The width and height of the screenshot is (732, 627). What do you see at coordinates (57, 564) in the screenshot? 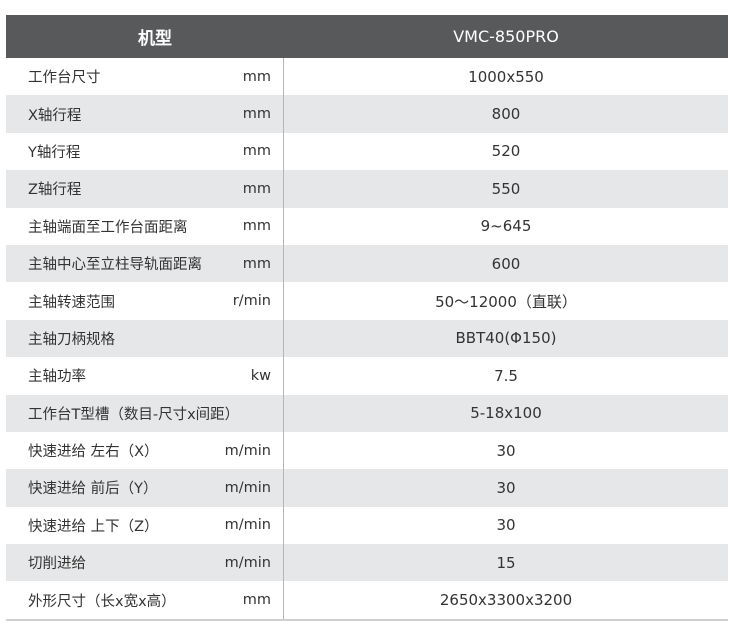
I see `row-label: 切削进给` at bounding box center [57, 564].